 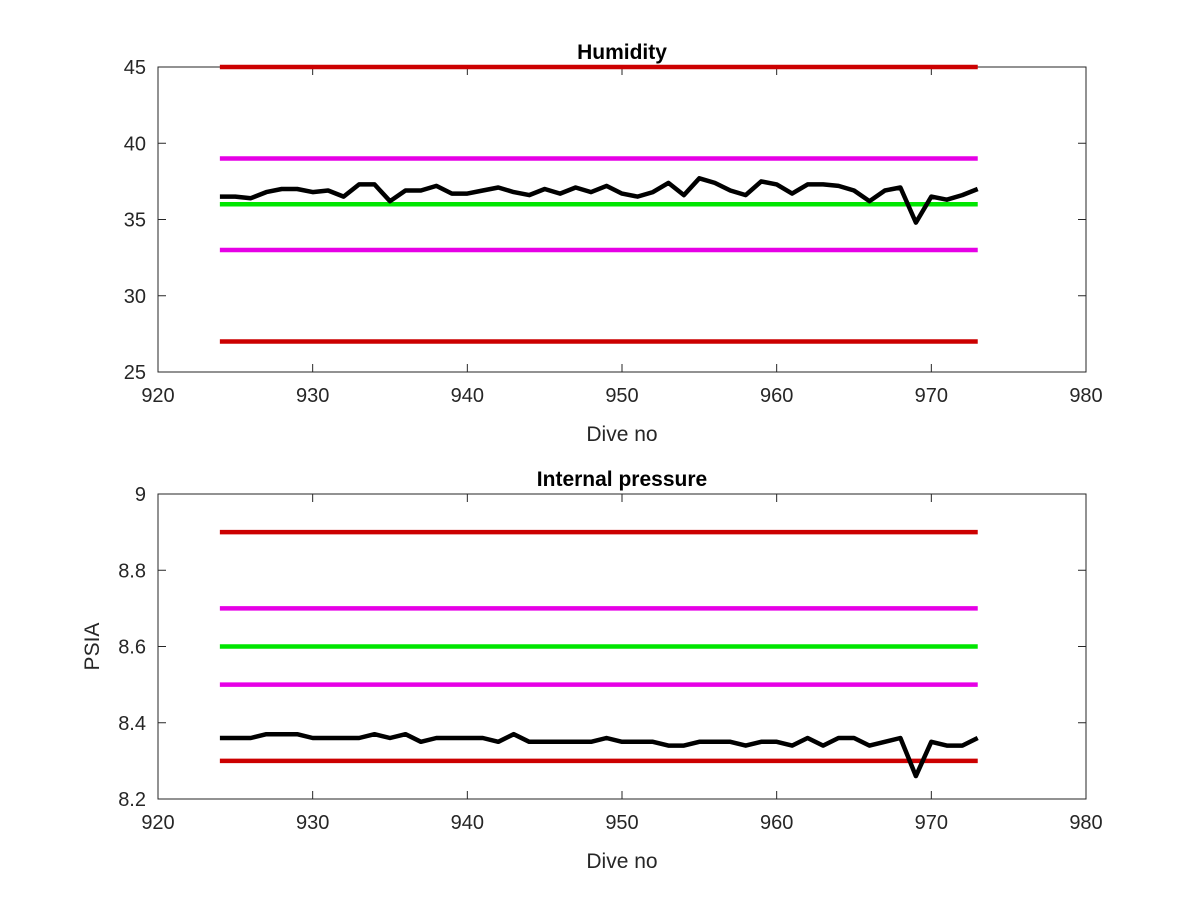 What do you see at coordinates (135, 221) in the screenshot?
I see `y-tick-label: 35` at bounding box center [135, 221].